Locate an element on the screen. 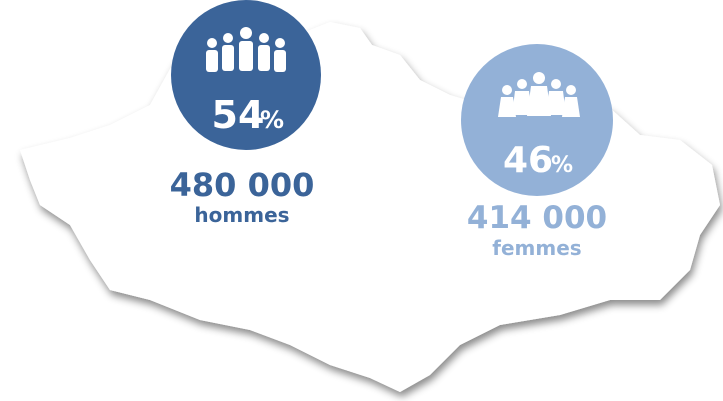 This screenshot has width=723, height=401. women-percent: 46 is located at coordinates (528, 160).